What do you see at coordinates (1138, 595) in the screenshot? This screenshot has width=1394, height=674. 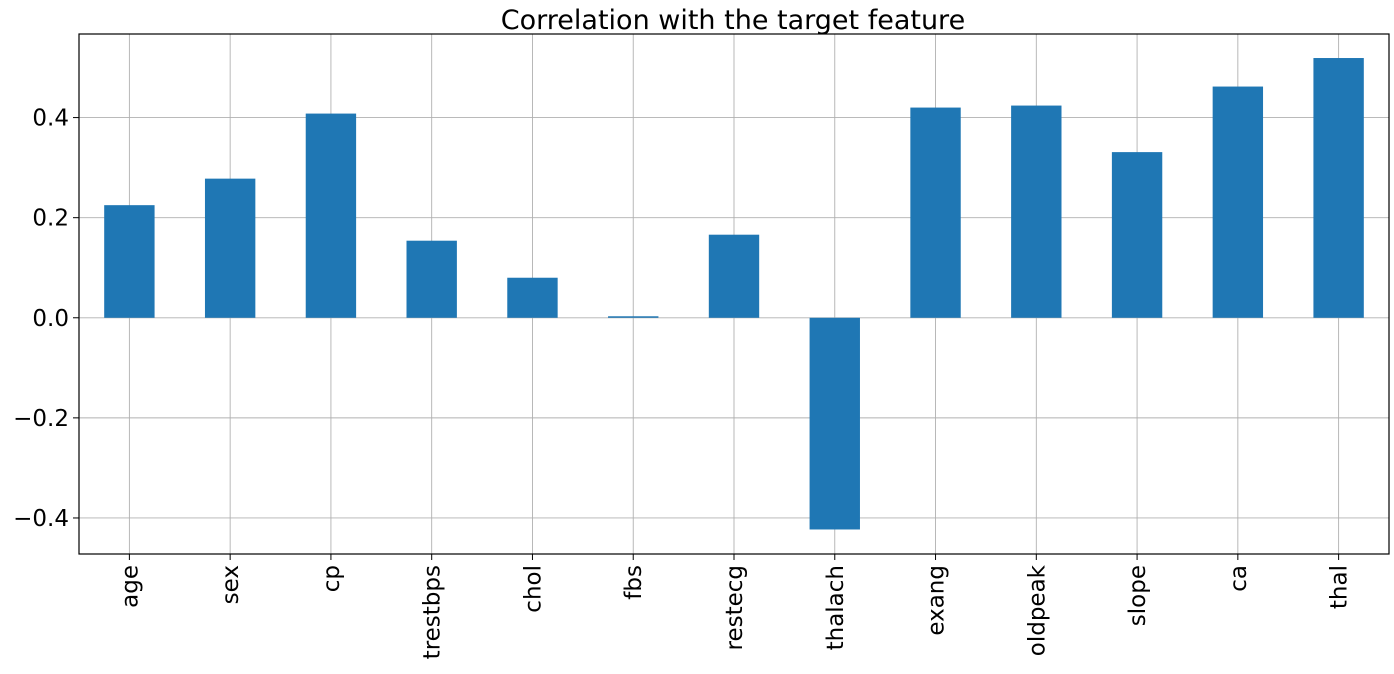 I see `x-tick-label: slope` at bounding box center [1138, 595].